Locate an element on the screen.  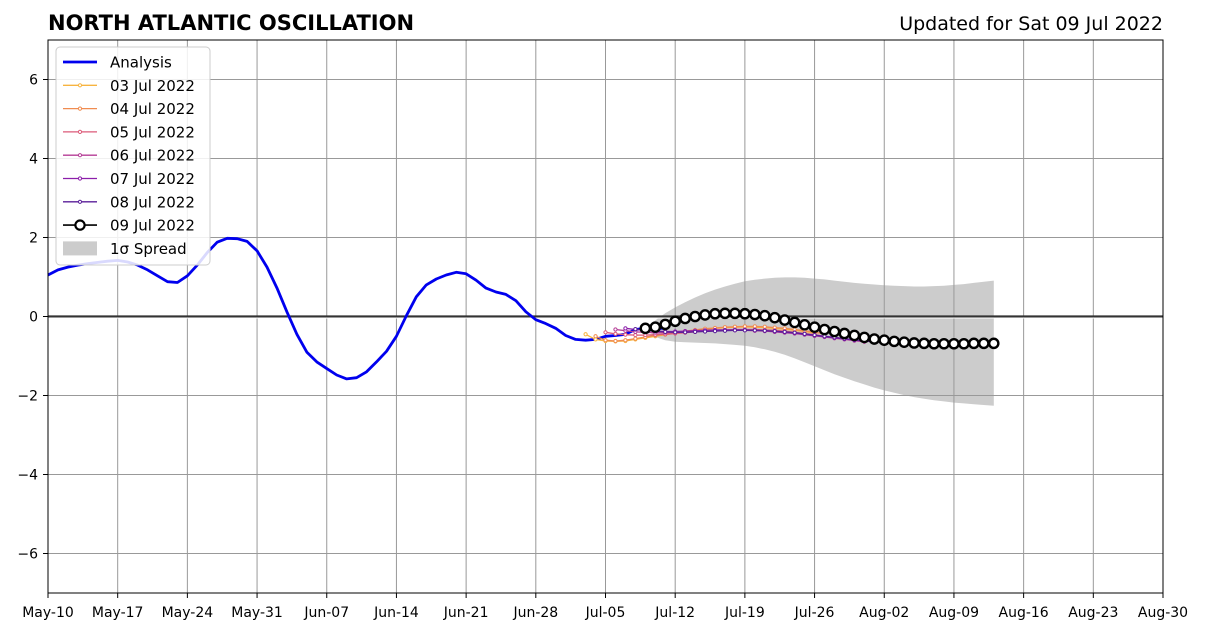
x-tick-label: Jun-07 is located at coordinates (326, 613).